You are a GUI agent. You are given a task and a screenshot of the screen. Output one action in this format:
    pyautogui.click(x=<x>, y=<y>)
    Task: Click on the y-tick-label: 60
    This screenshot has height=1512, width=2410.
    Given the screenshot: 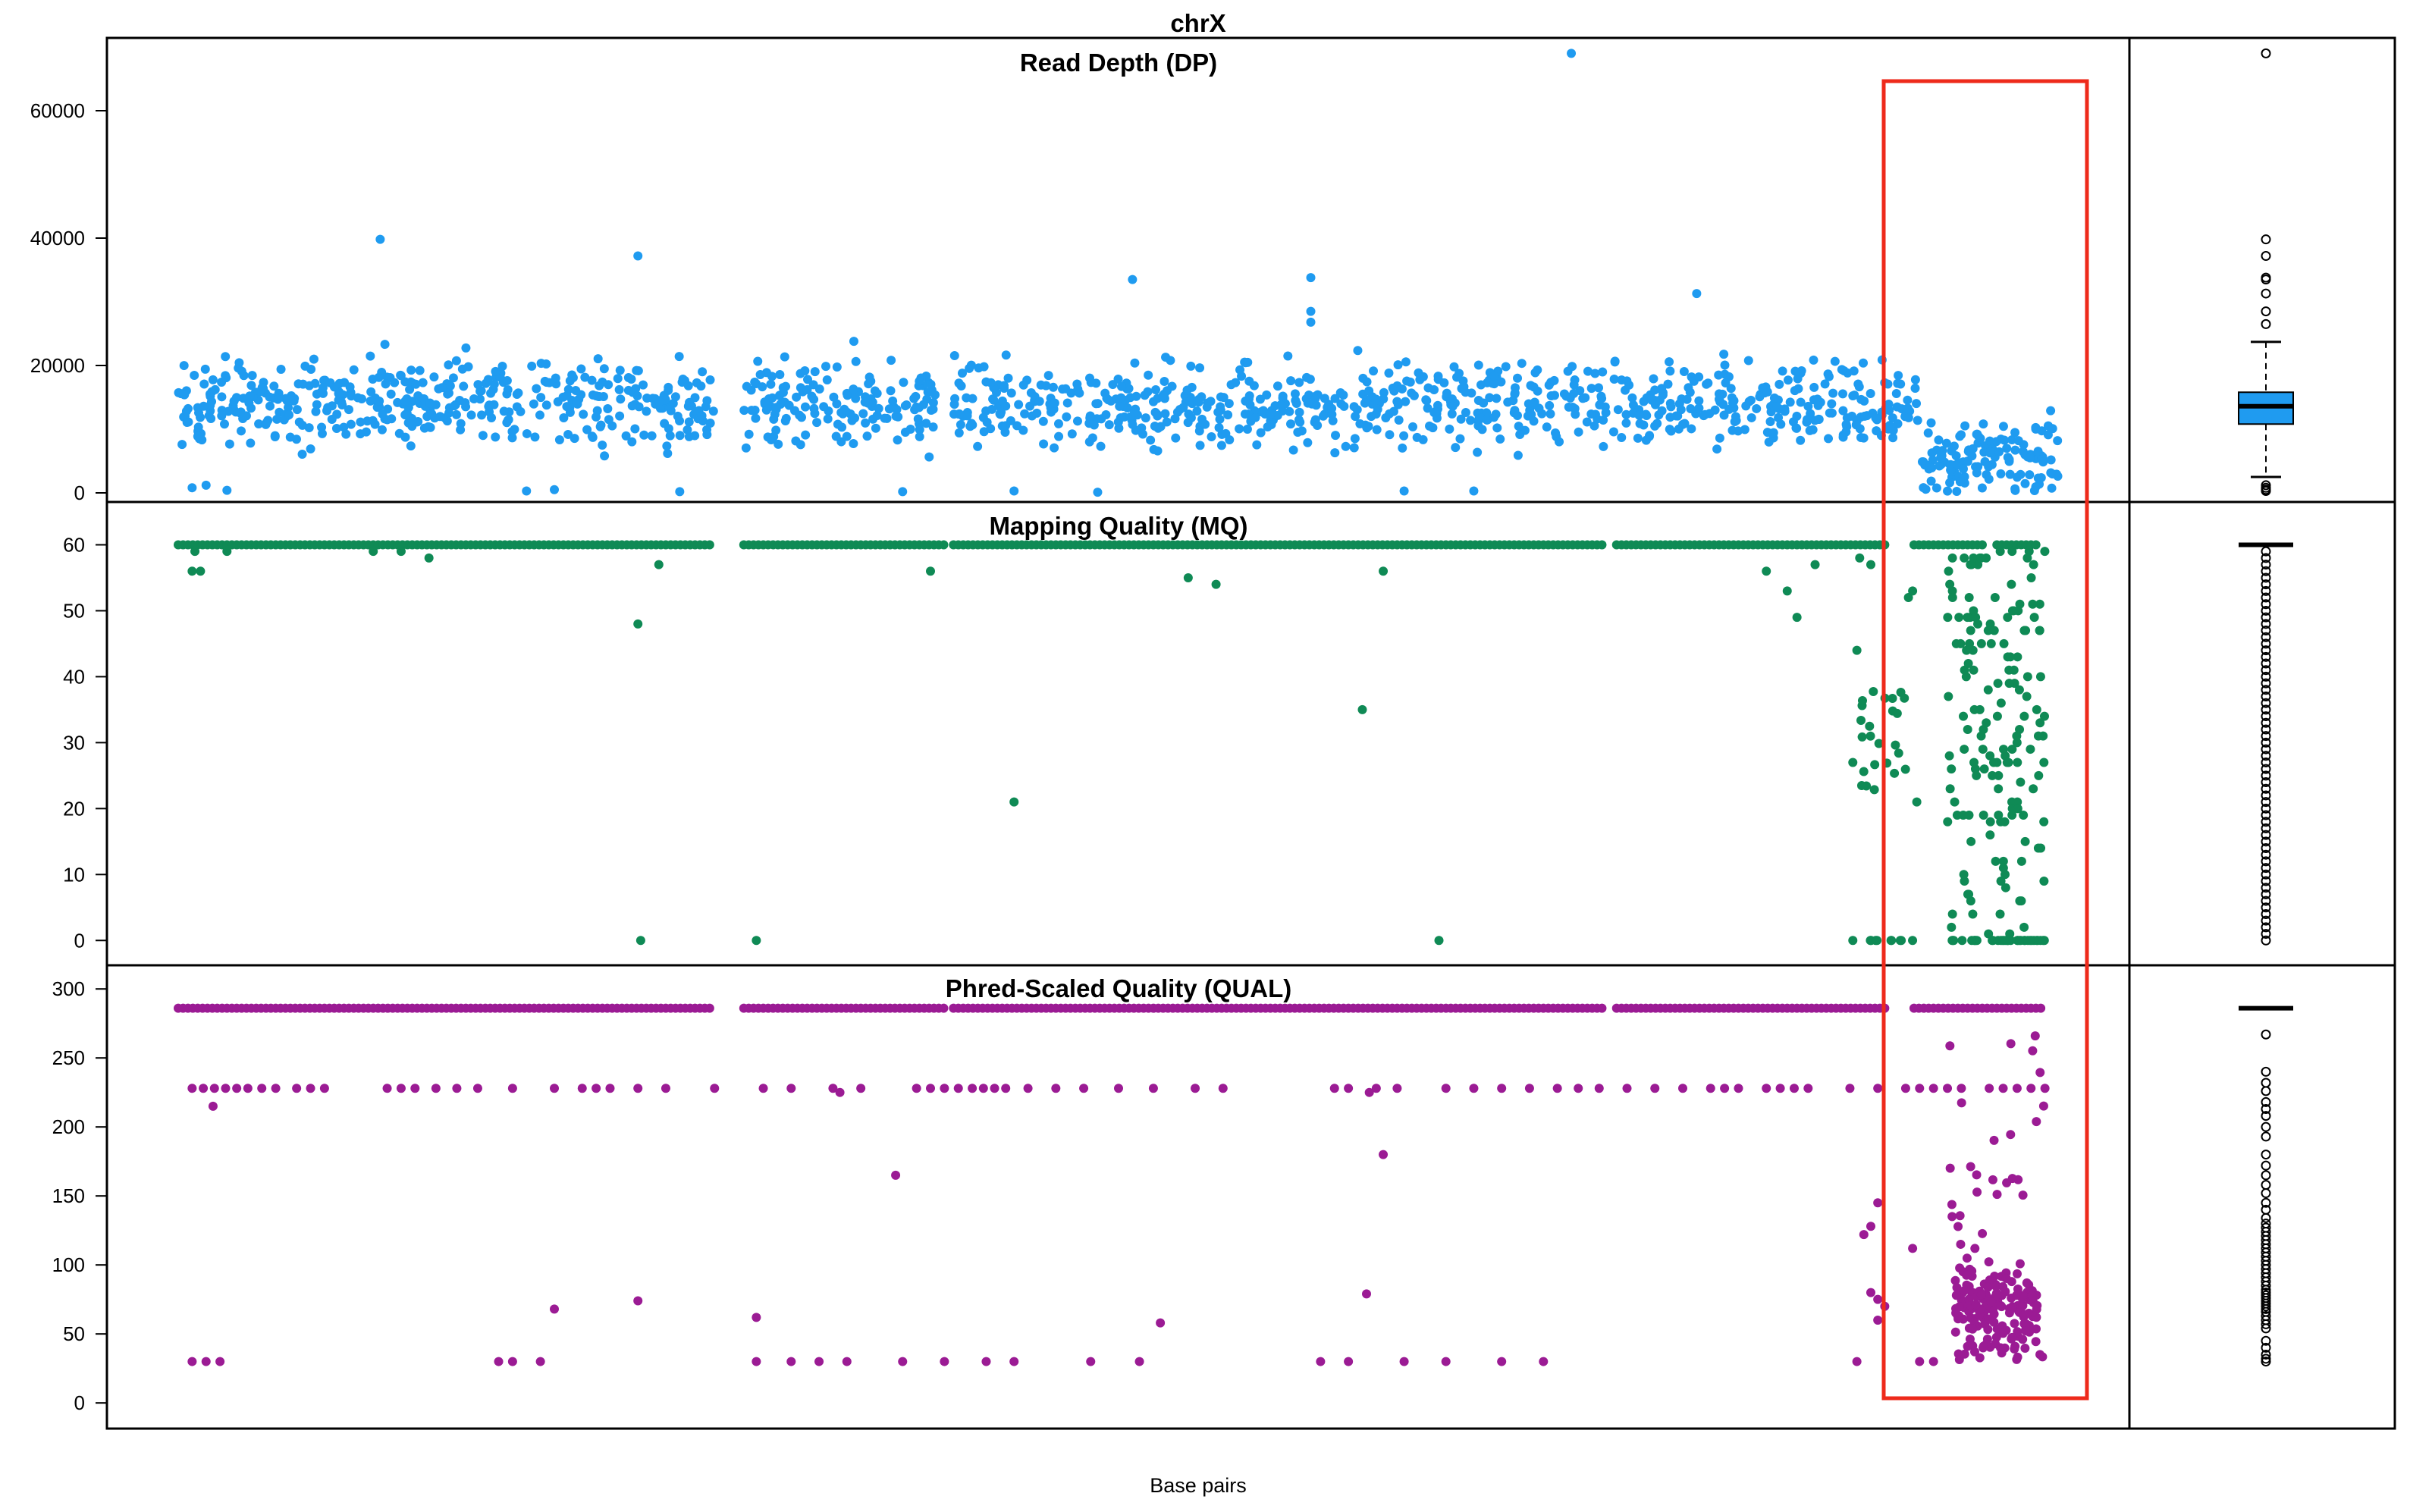 What is the action you would take?
    pyautogui.click(x=74, y=544)
    